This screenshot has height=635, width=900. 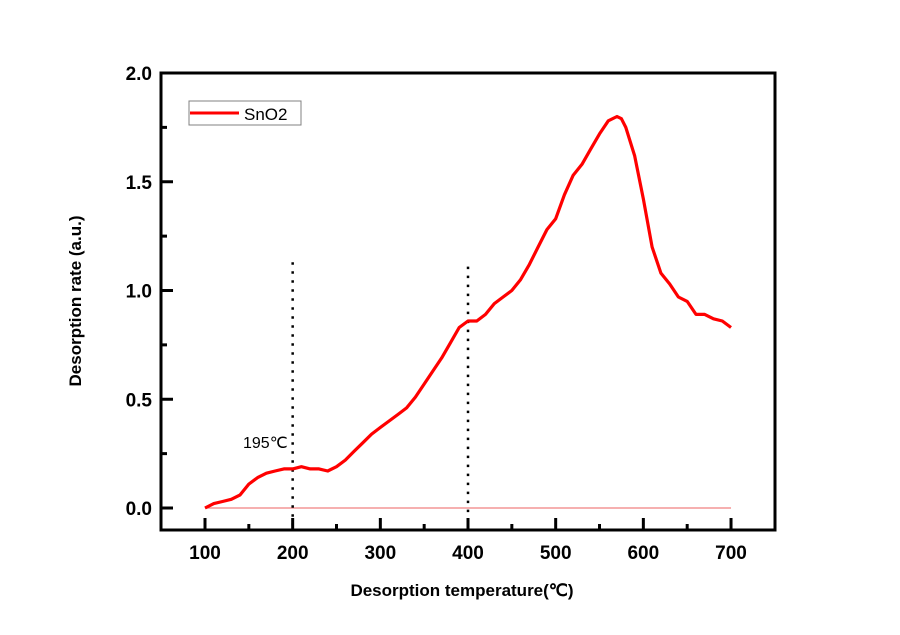 I want to click on y-tick-label-2.0: 2.0, so click(x=139, y=74).